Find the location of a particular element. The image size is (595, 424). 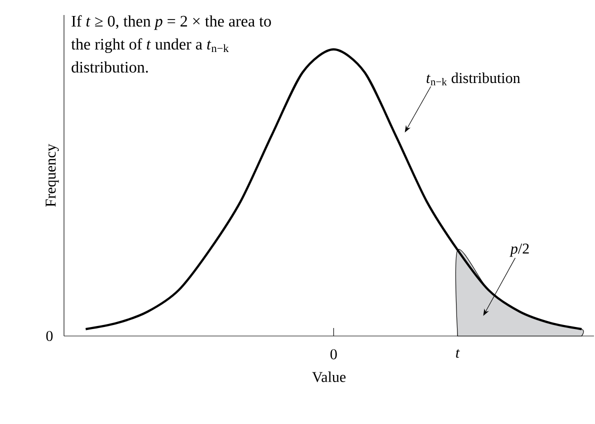

text: If t ≥ 0, then p = 2 × the area to the right of t under a t$_{n−k}$ distribution. is located at coordinates (171, 44).